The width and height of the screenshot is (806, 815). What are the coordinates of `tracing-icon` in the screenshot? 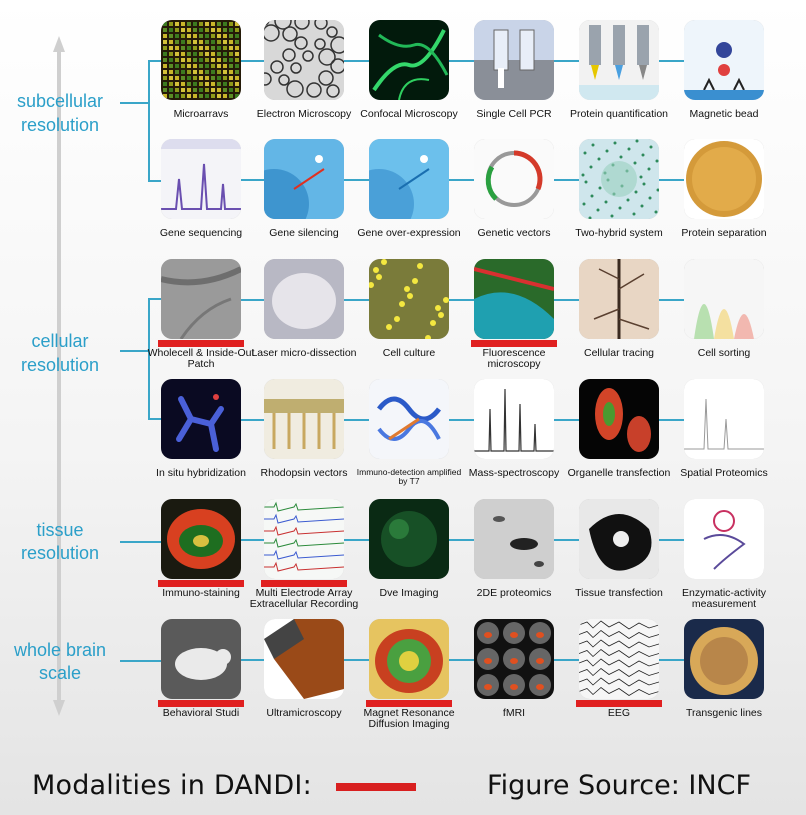 It's located at (619, 299).